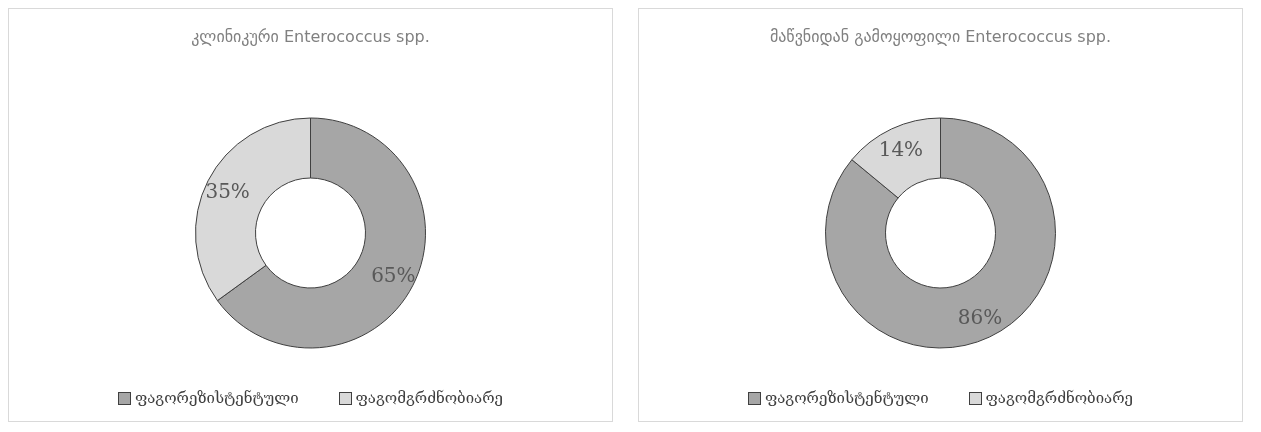  What do you see at coordinates (901, 148) in the screenshot?
I see `data-label: 14%` at bounding box center [901, 148].